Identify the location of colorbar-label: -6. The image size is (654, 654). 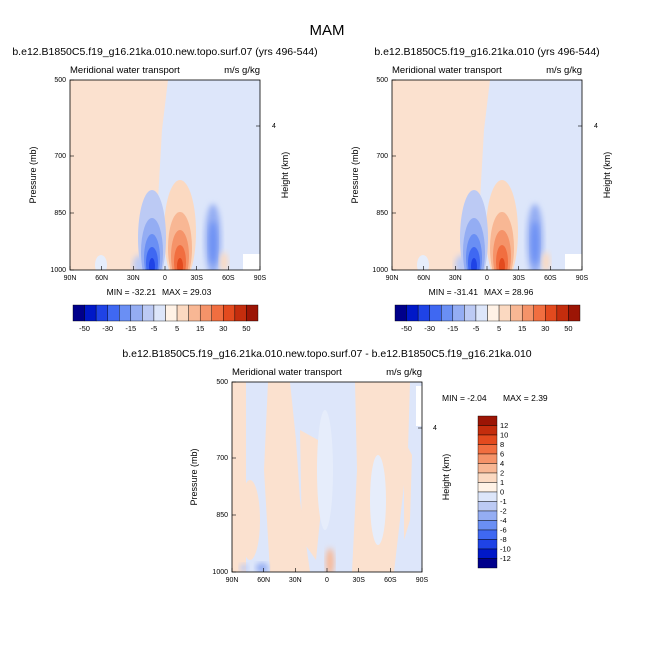
(503, 530).